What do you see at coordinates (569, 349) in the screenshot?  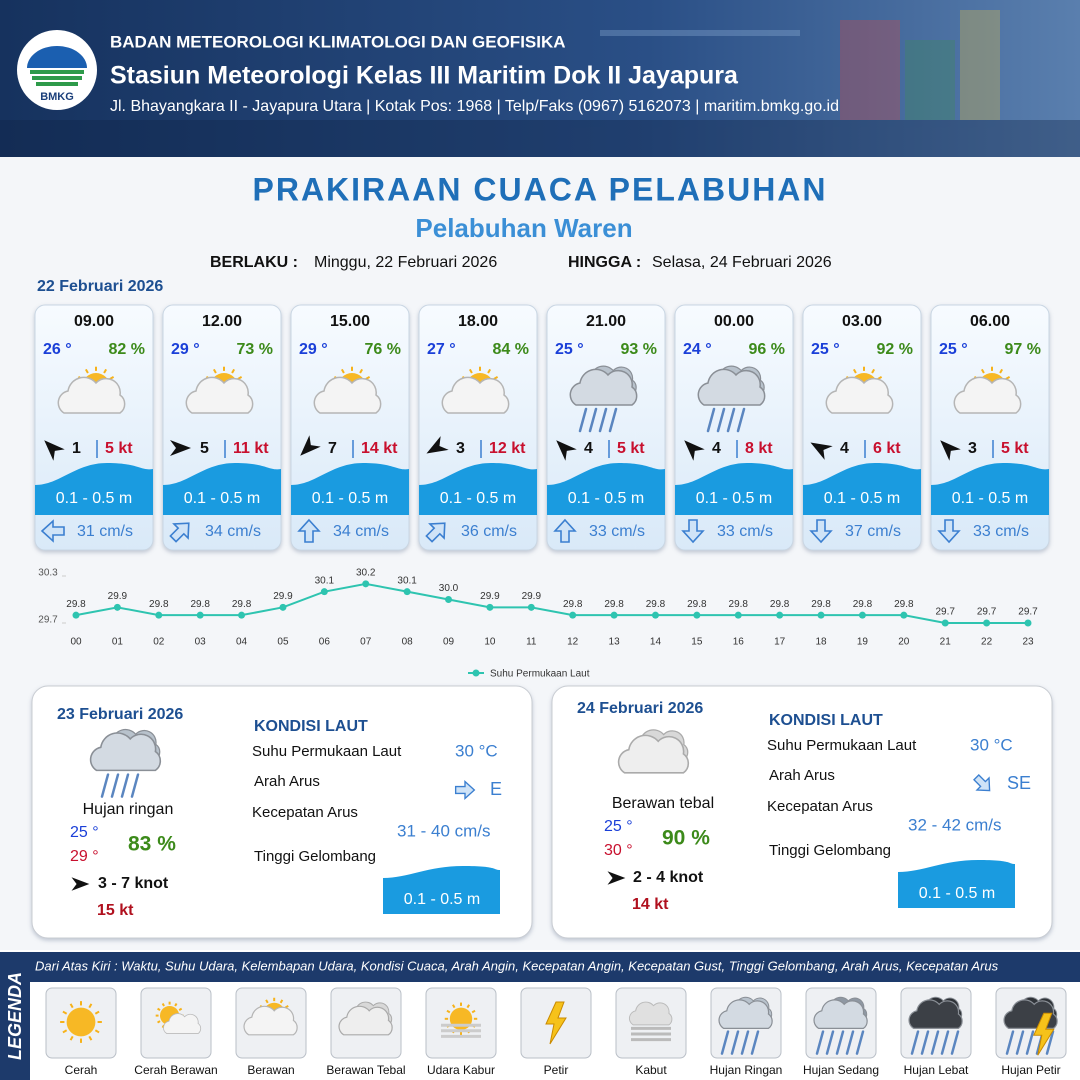 I see `temperature: 25 °` at bounding box center [569, 349].